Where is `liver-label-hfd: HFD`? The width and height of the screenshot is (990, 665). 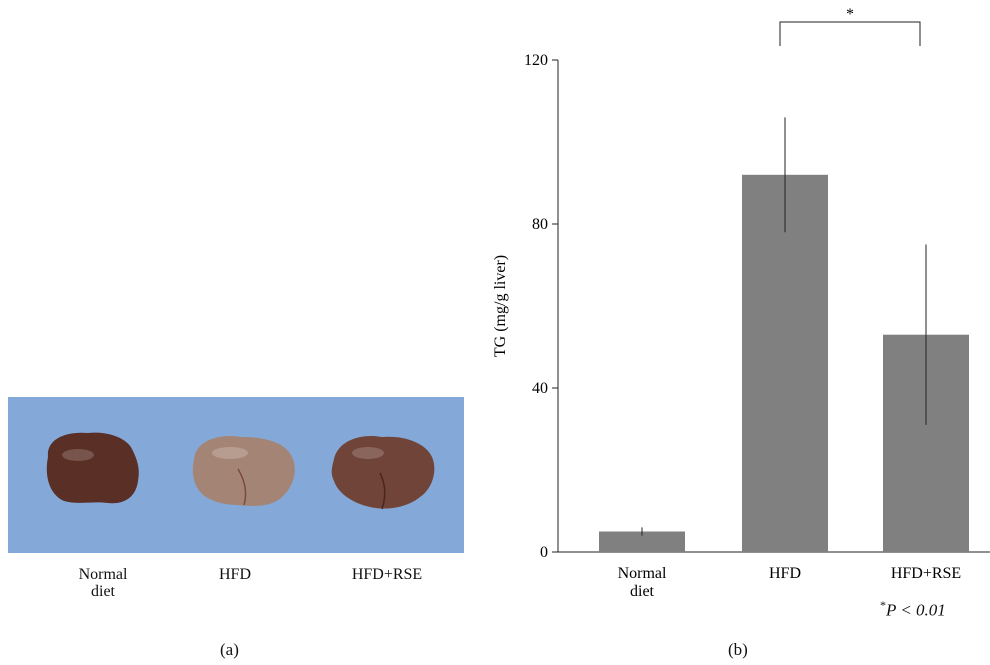 liver-label-hfd: HFD is located at coordinates (234, 574).